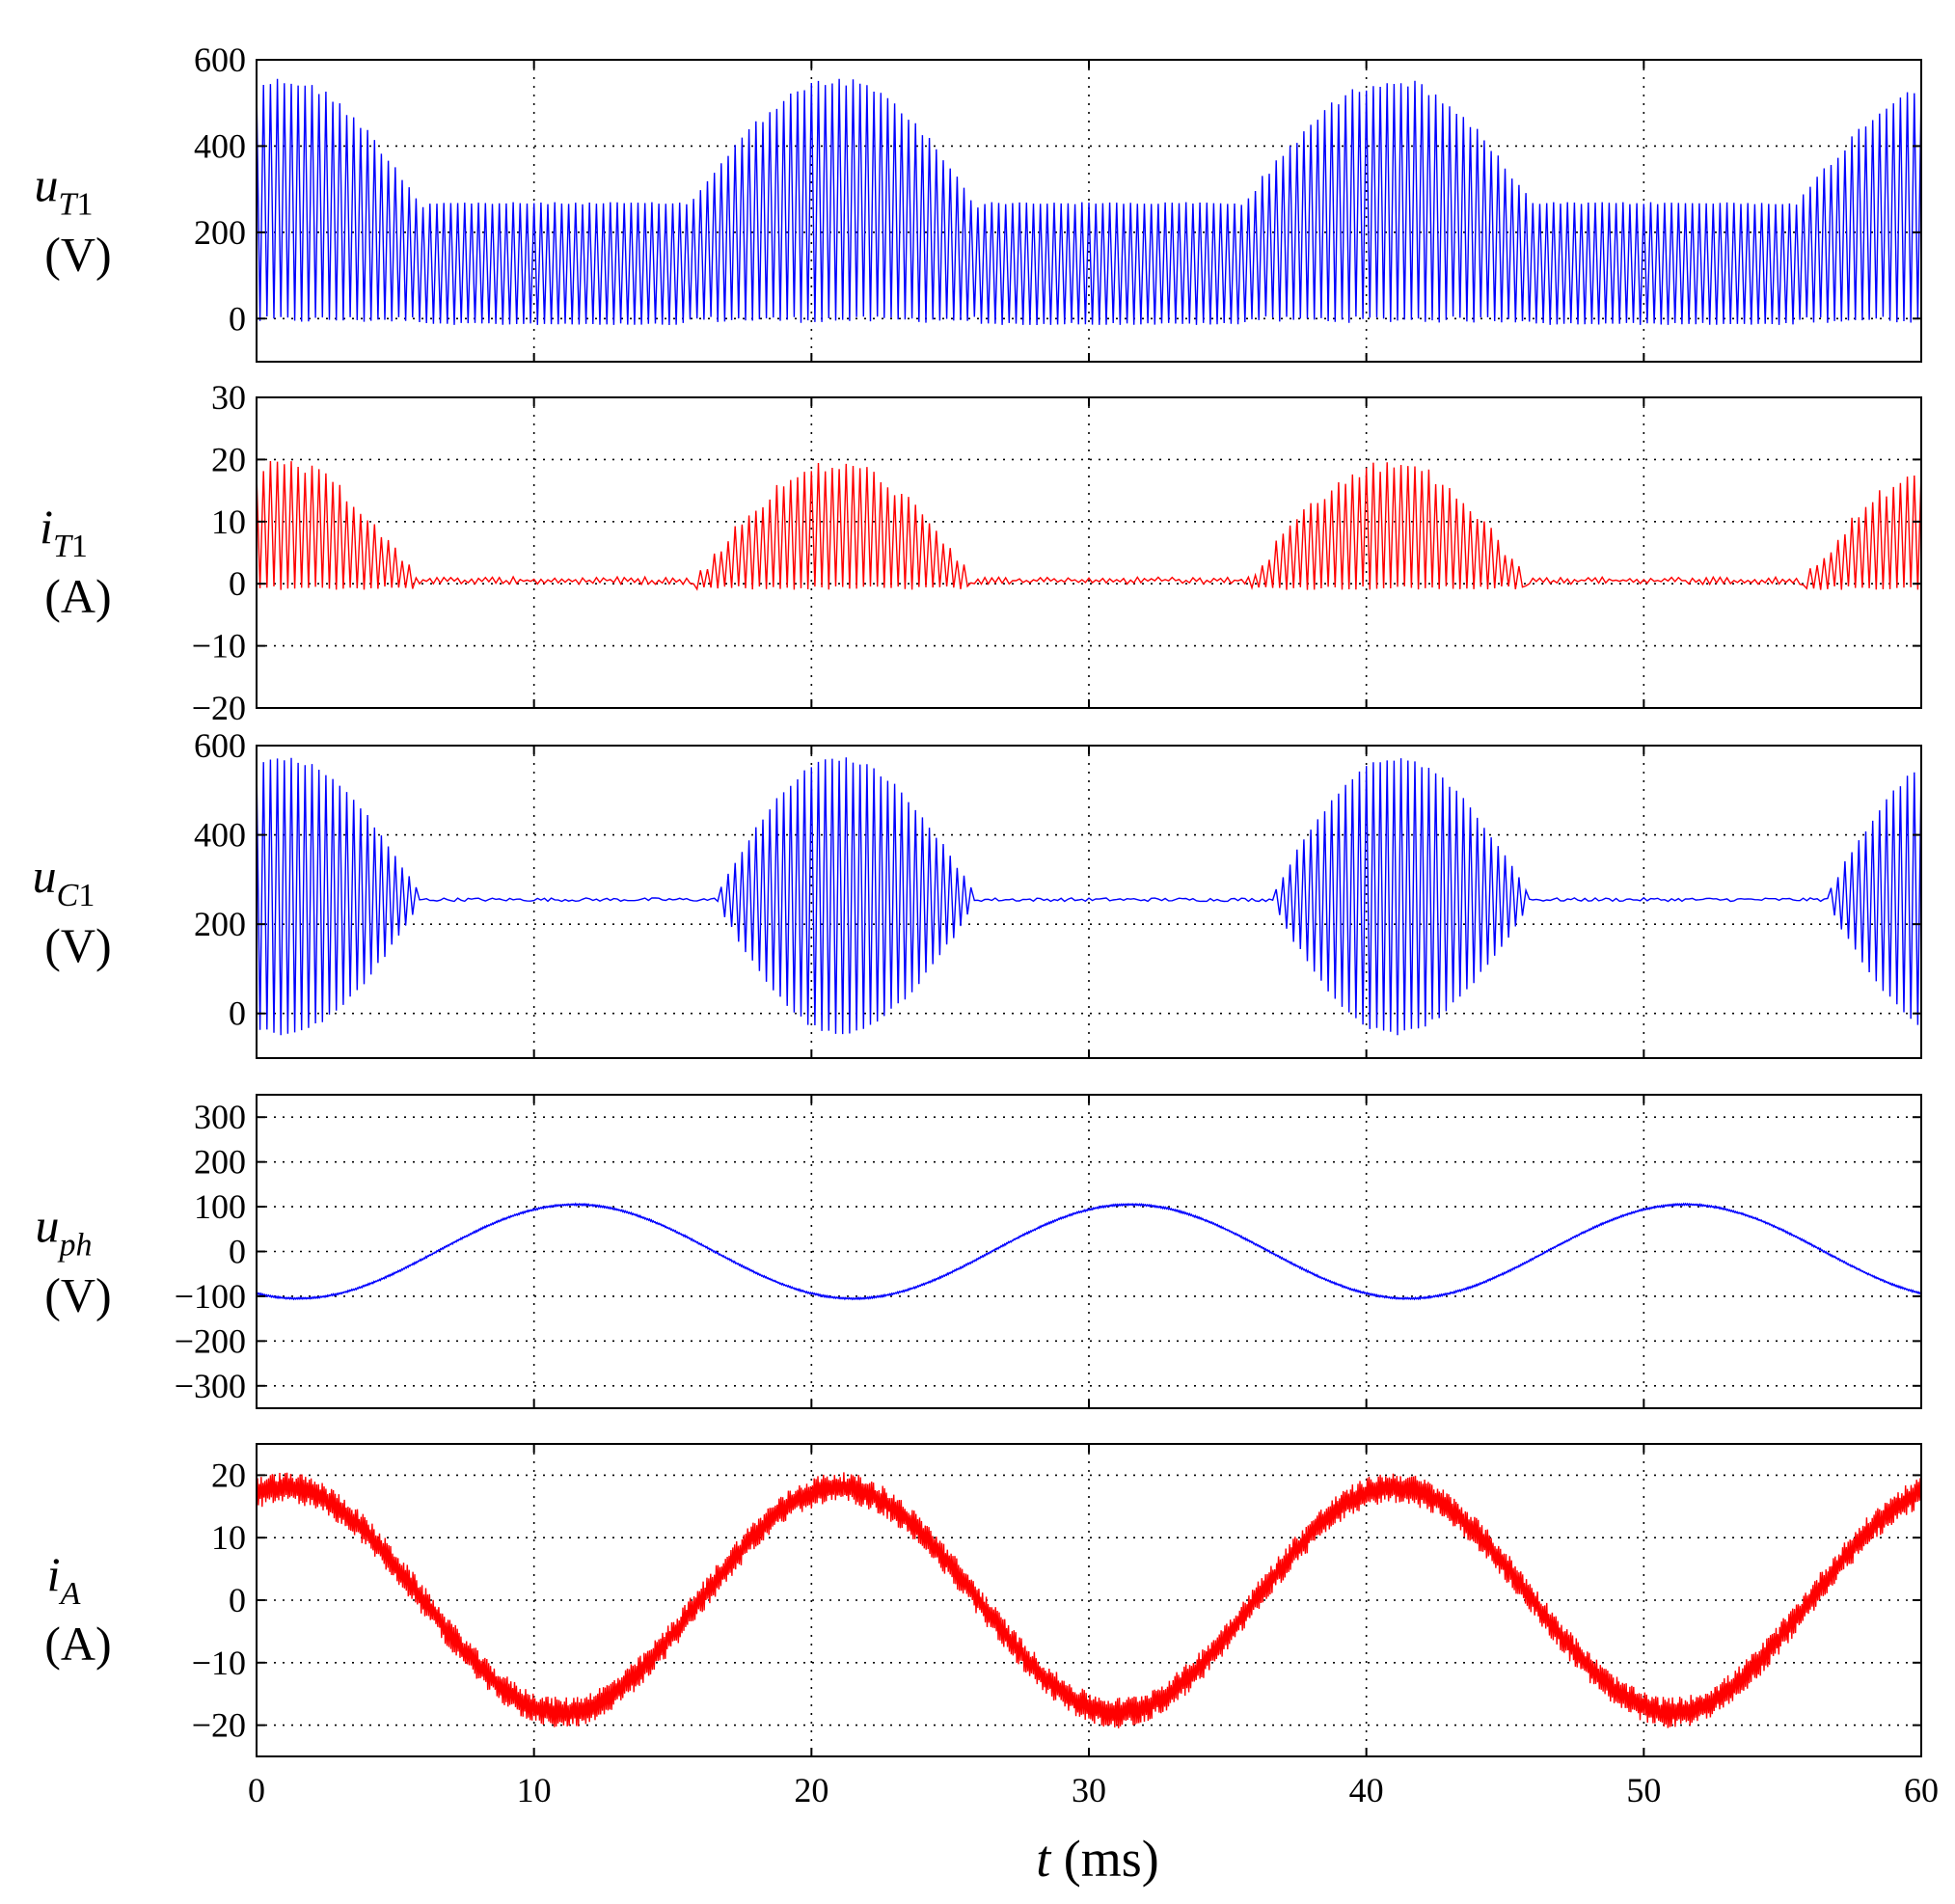  I want to click on grid-uph, so click(1089, 1251).